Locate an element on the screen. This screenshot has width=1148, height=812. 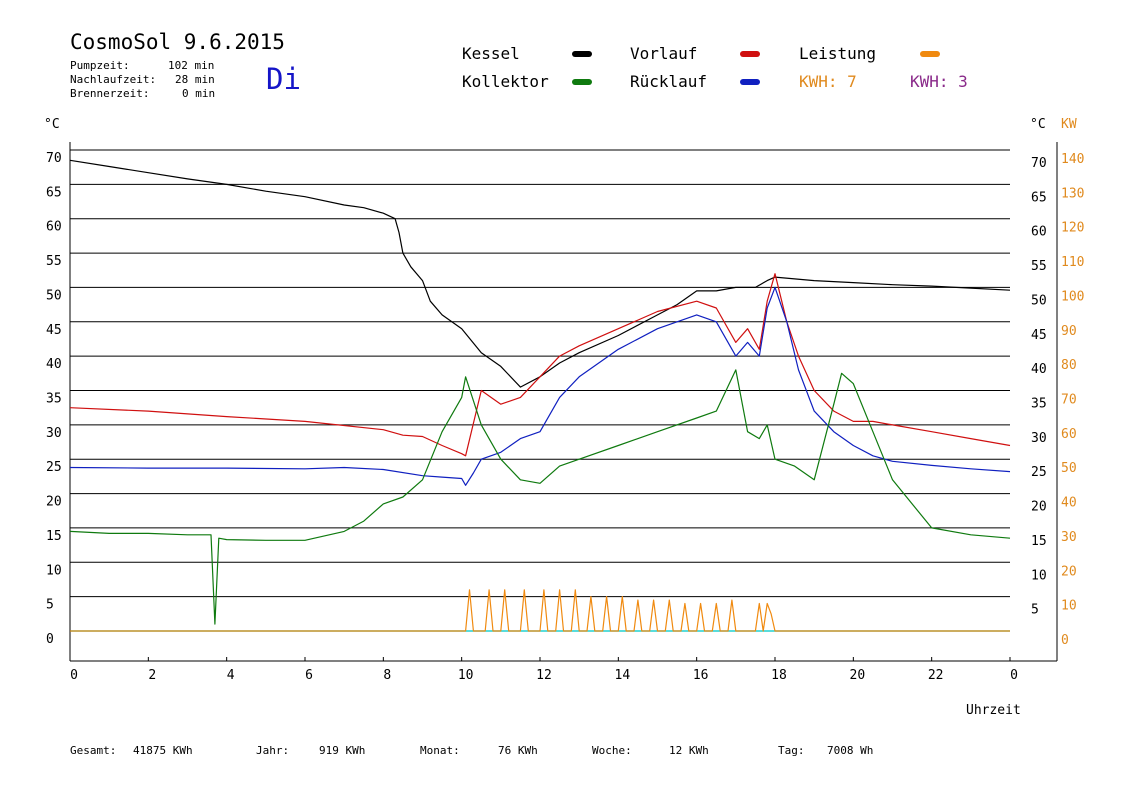
x-tick-label: 16 is located at coordinates (701, 675).